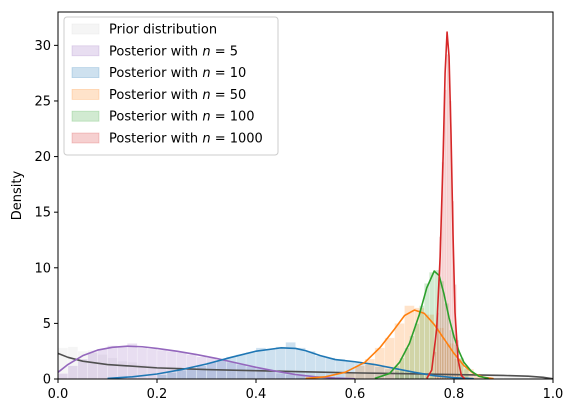 This screenshot has height=413, width=574. I want to click on legend-label: Posterior with n = 100, so click(182, 117).